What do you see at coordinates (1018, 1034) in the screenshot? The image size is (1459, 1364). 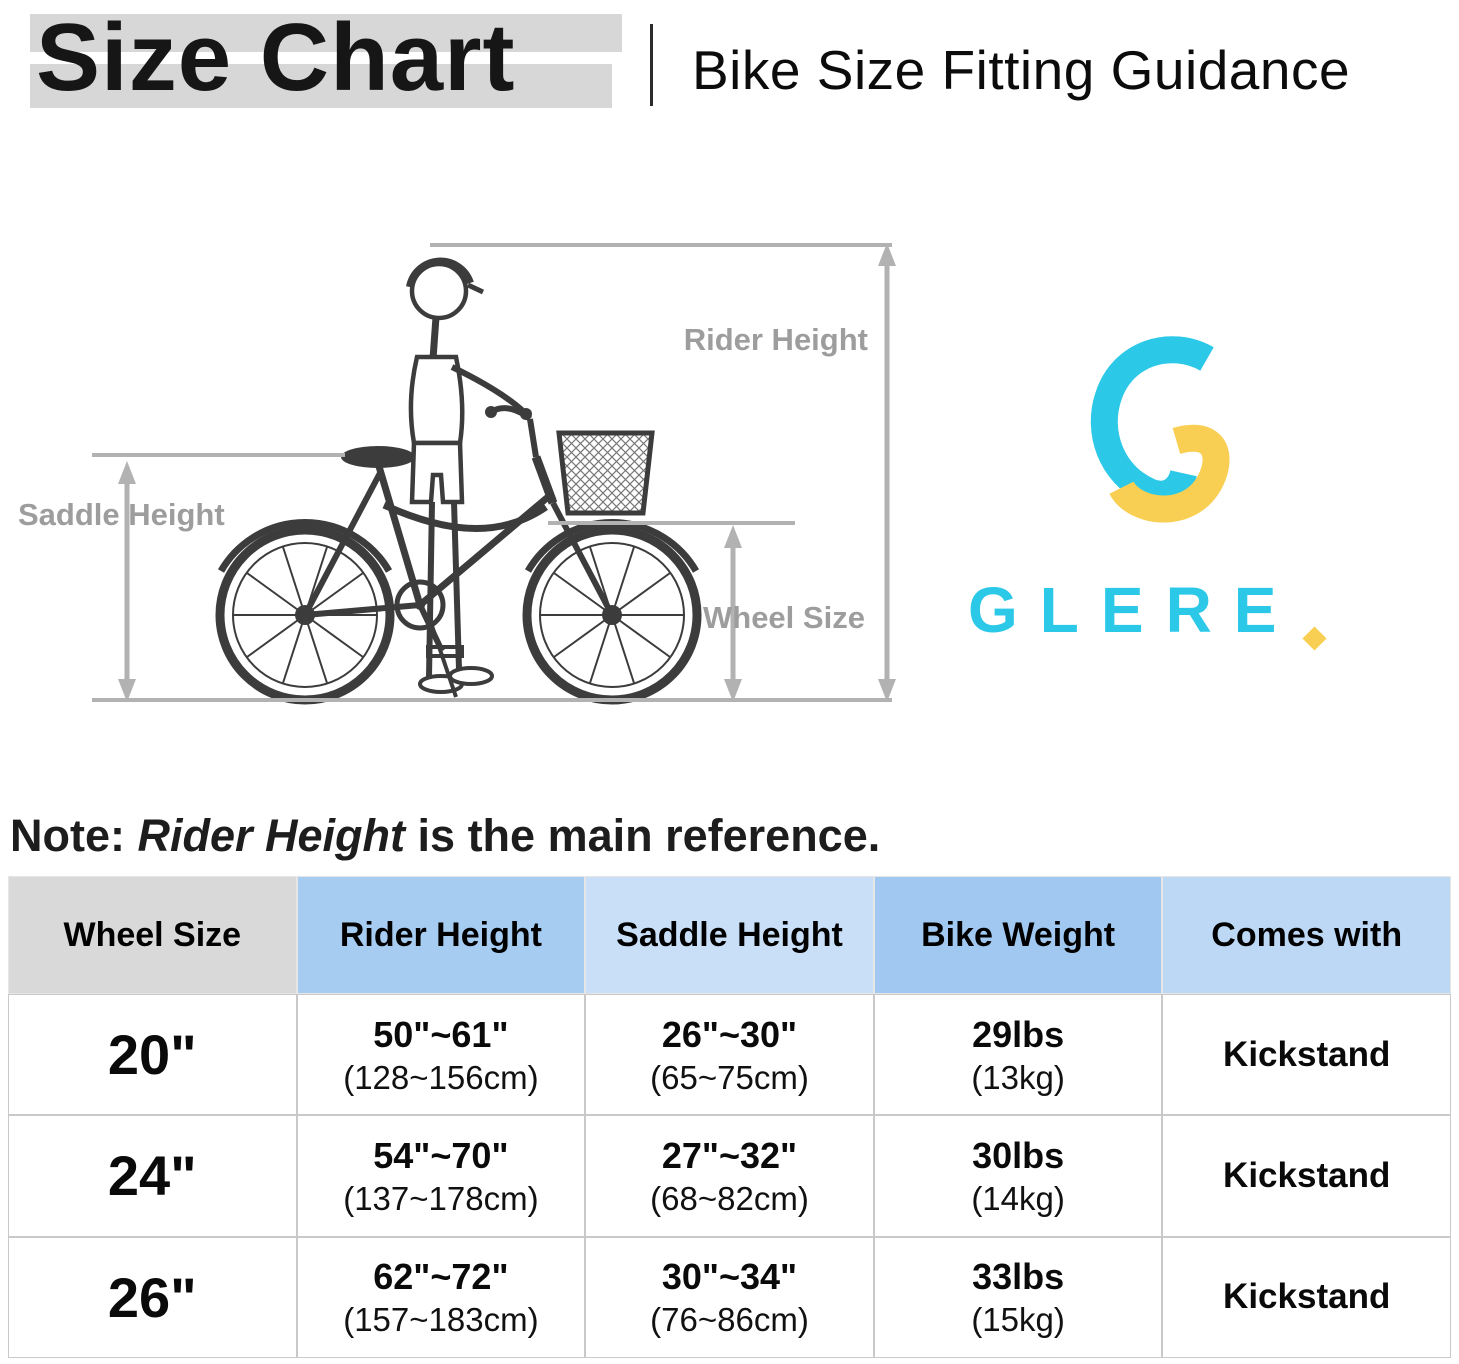 I see `bike-weight-lbs: 29lbs` at bounding box center [1018, 1034].